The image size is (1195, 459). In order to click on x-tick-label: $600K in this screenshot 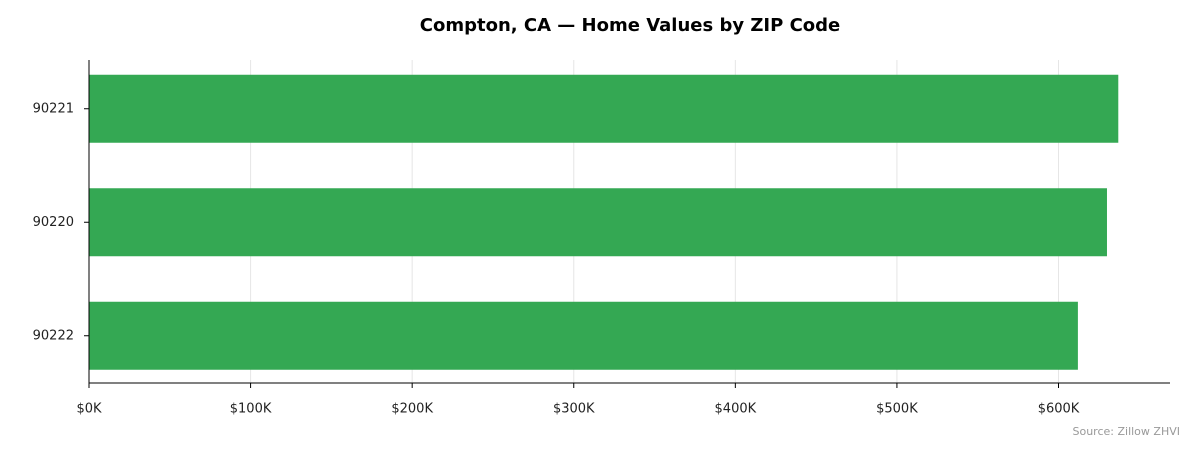, I will do `click(1059, 409)`.